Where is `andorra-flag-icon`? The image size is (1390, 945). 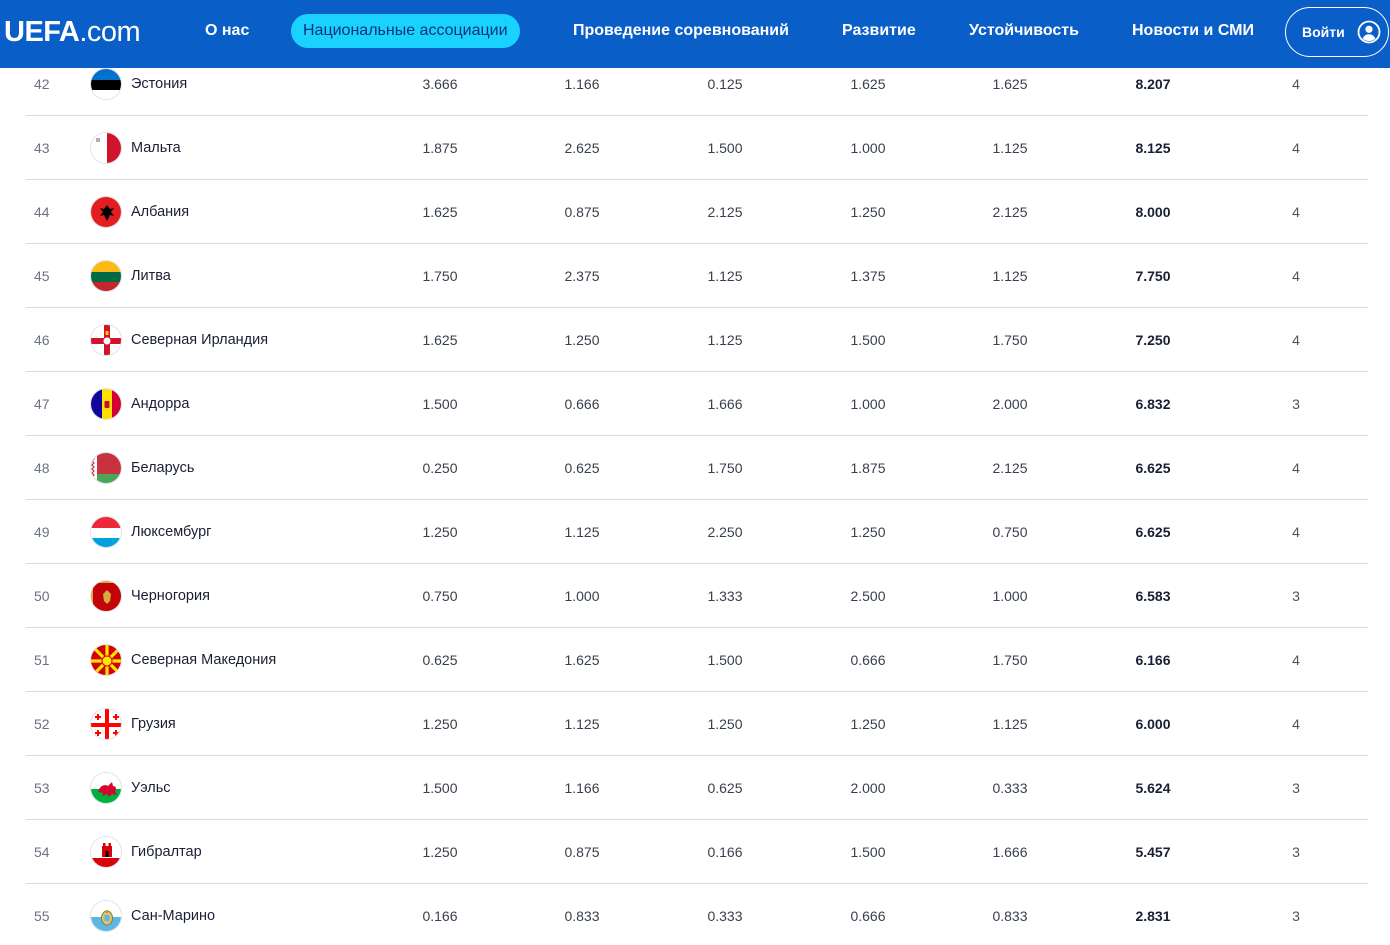
andorra-flag-icon is located at coordinates (106, 404).